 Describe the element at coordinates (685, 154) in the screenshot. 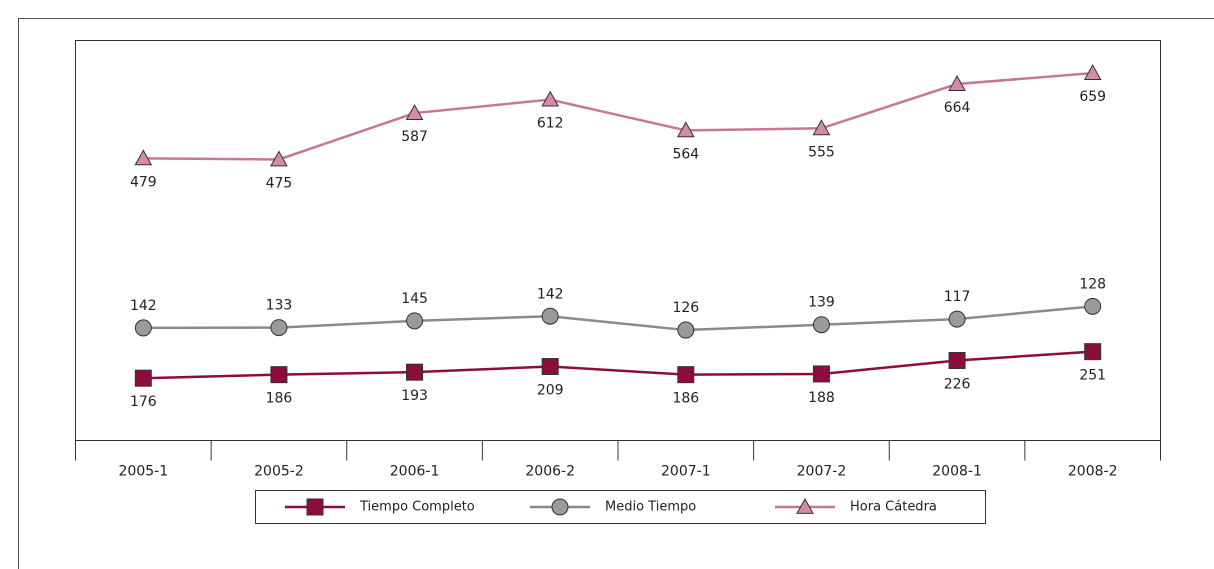

I see `data-label: 564` at that location.